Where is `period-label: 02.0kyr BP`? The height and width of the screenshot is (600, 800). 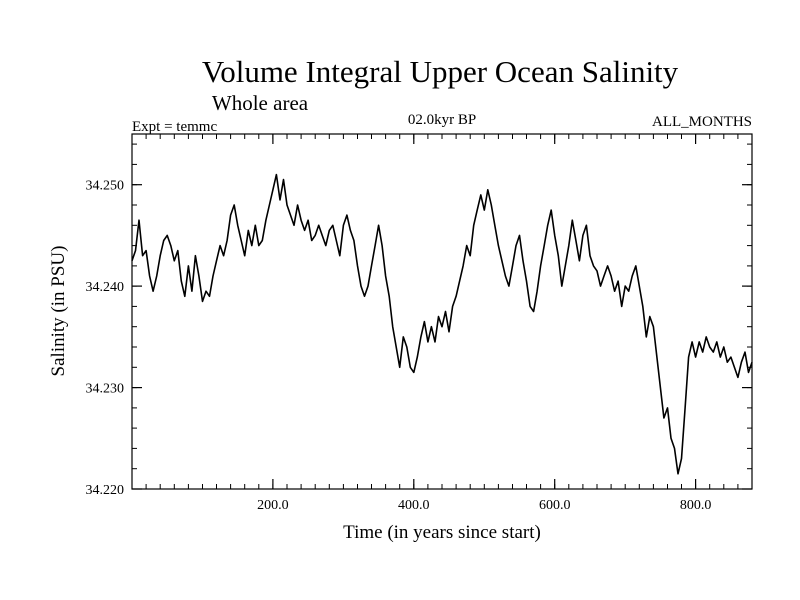
period-label: 02.0kyr BP is located at coordinates (442, 120).